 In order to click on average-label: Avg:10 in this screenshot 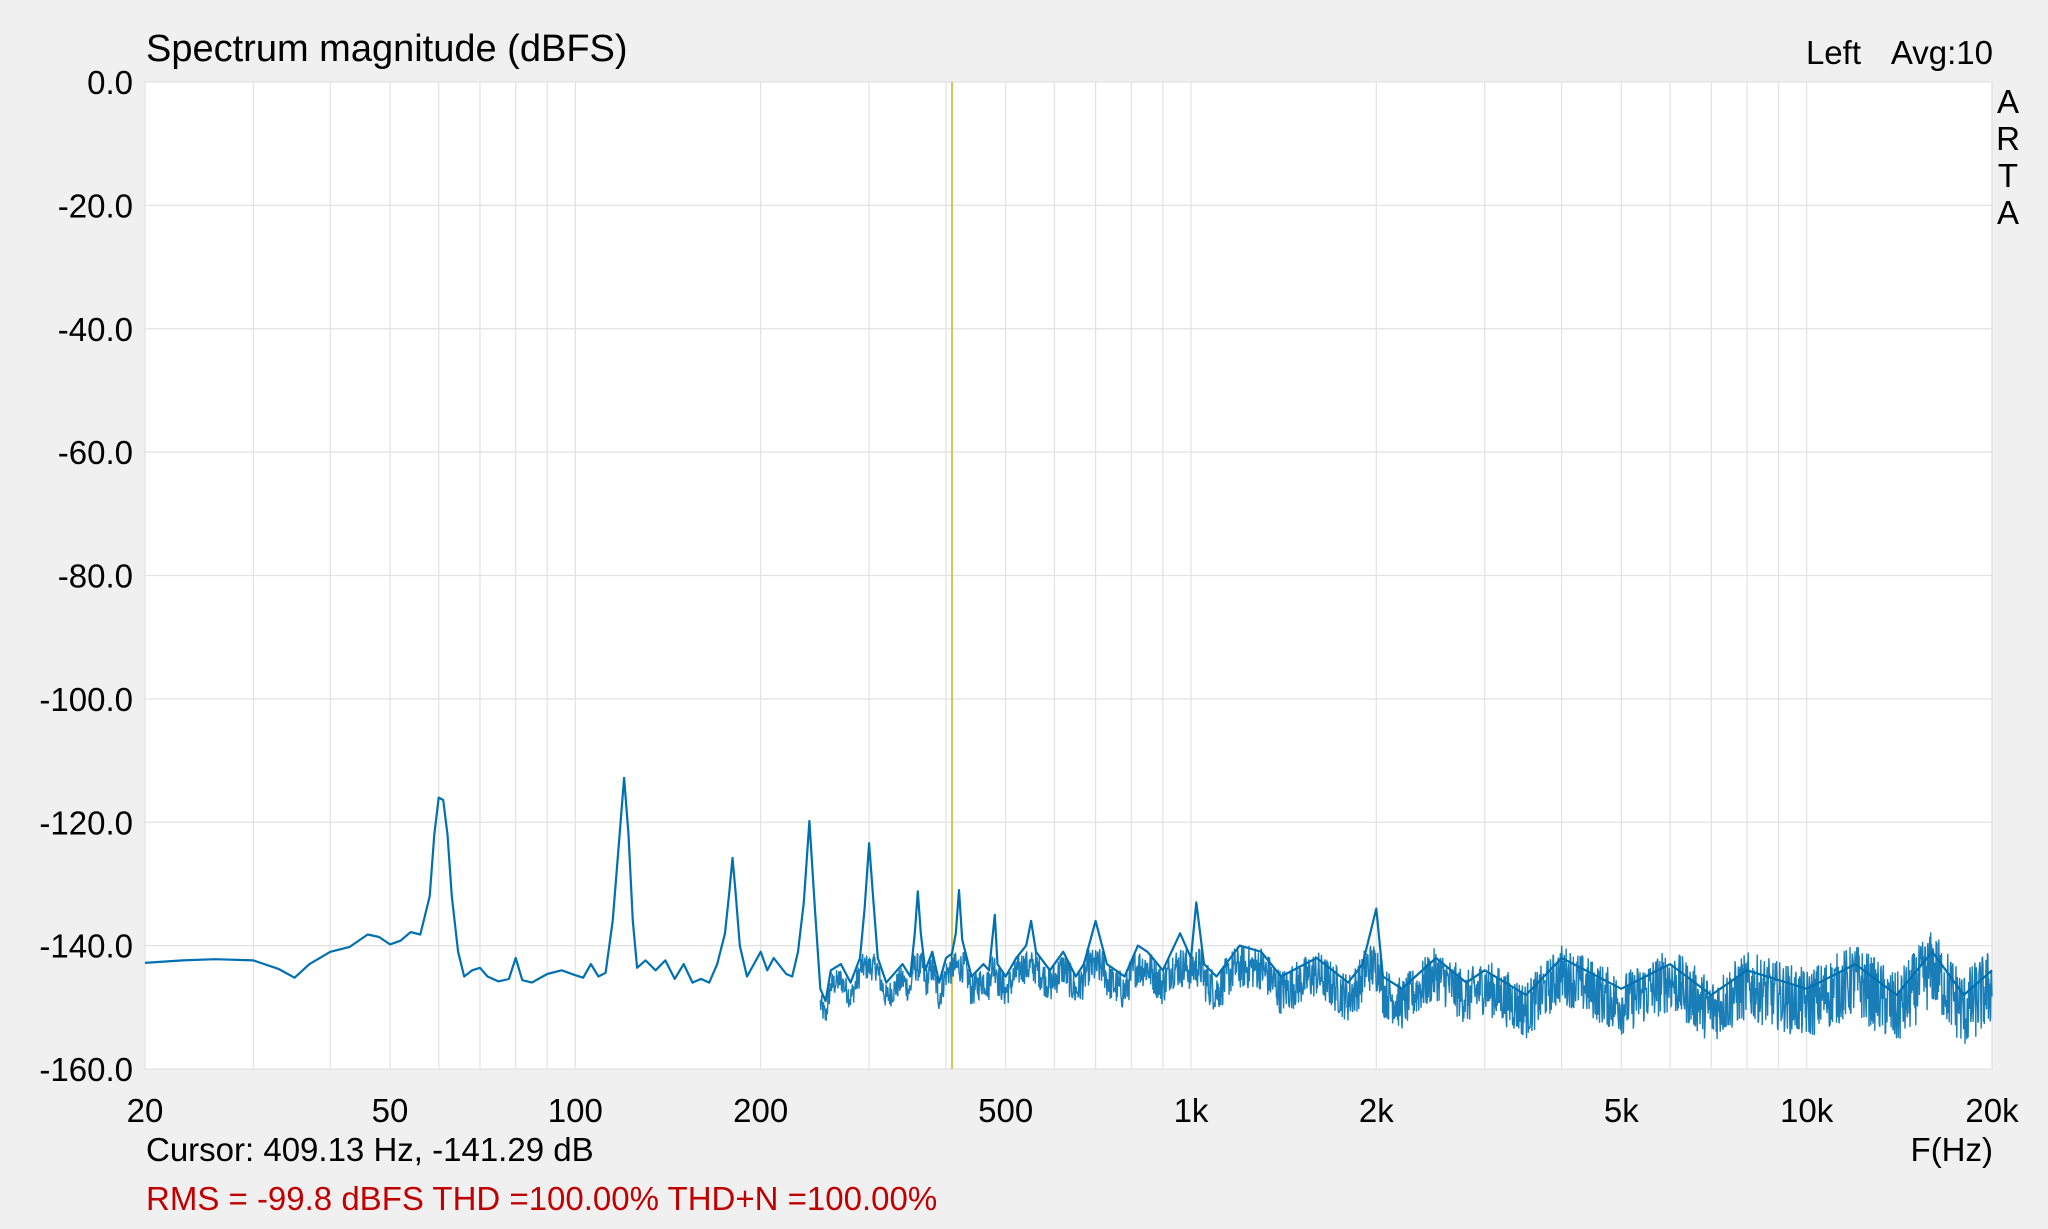, I will do `click(1942, 52)`.